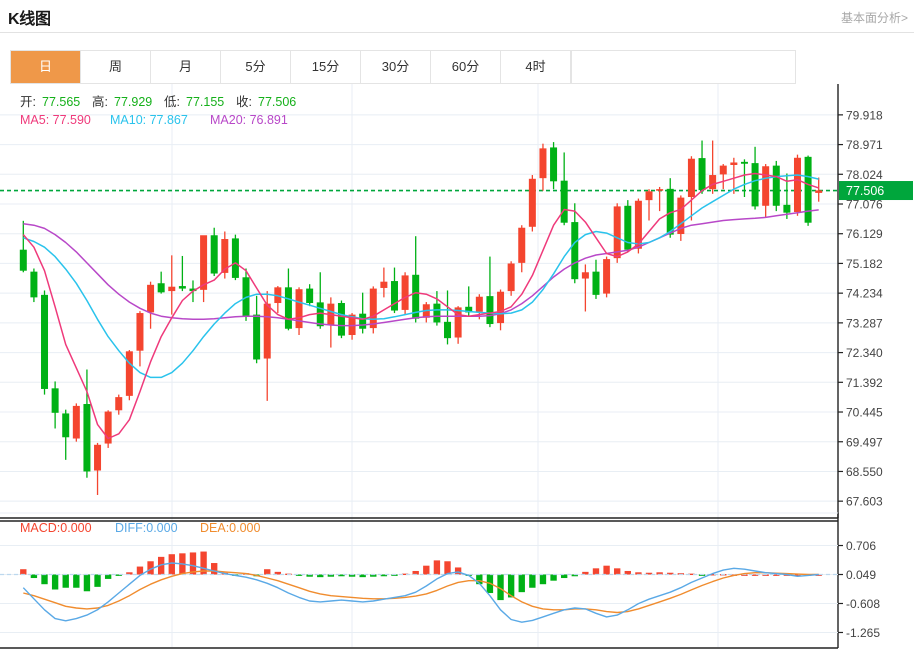 This screenshot has height=650, width=914. What do you see at coordinates (864, 353) in the screenshot?
I see `price-tick-label: 72.340` at bounding box center [864, 353].